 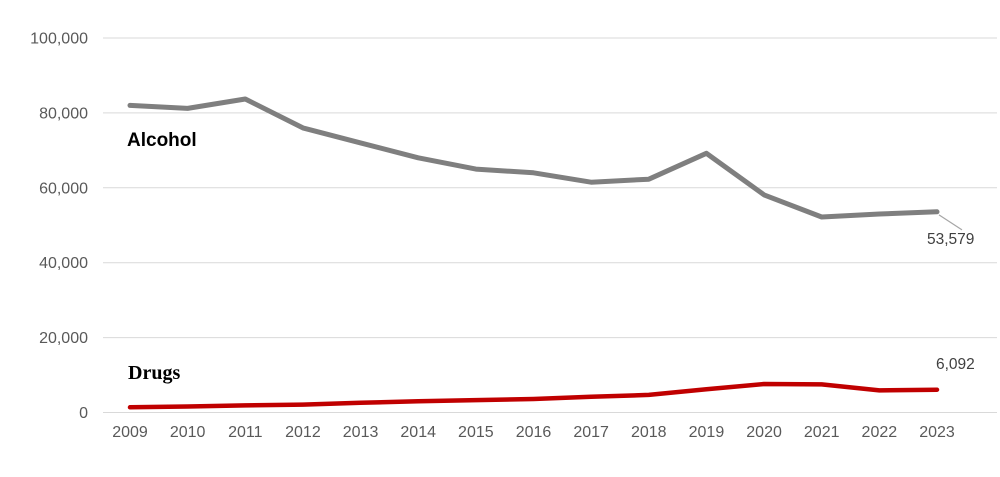 What do you see at coordinates (303, 432) in the screenshot?
I see `x-axis-tick-label-2012: 2012` at bounding box center [303, 432].